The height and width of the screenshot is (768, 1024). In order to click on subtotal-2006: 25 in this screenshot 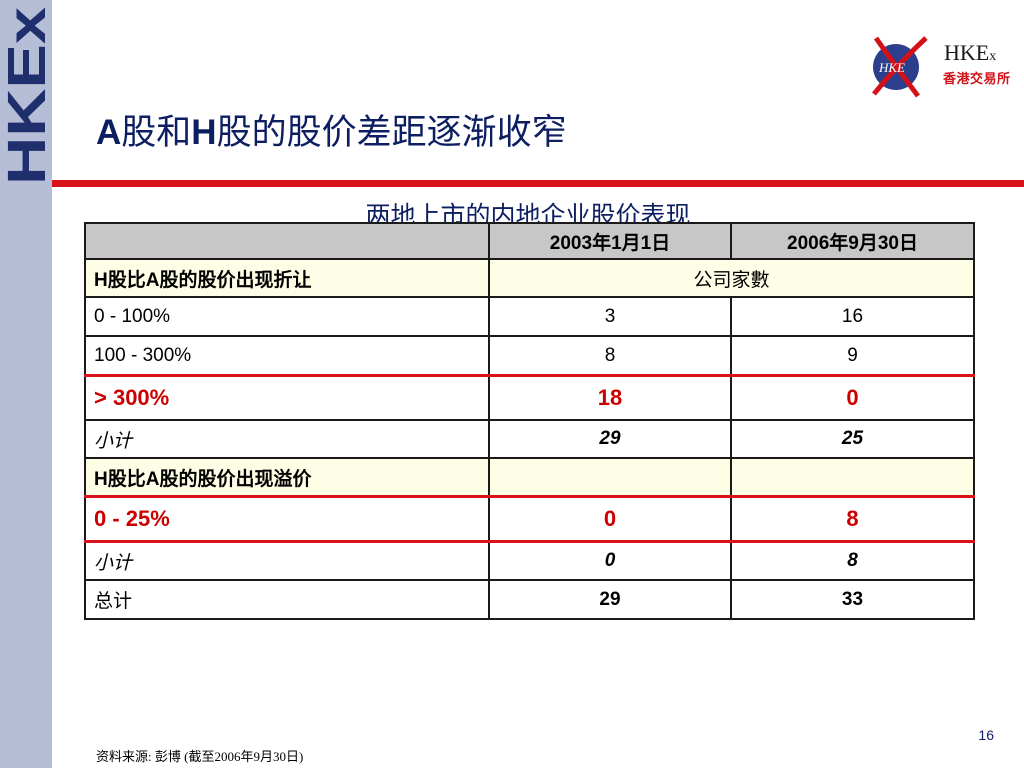, I will do `click(852, 439)`.